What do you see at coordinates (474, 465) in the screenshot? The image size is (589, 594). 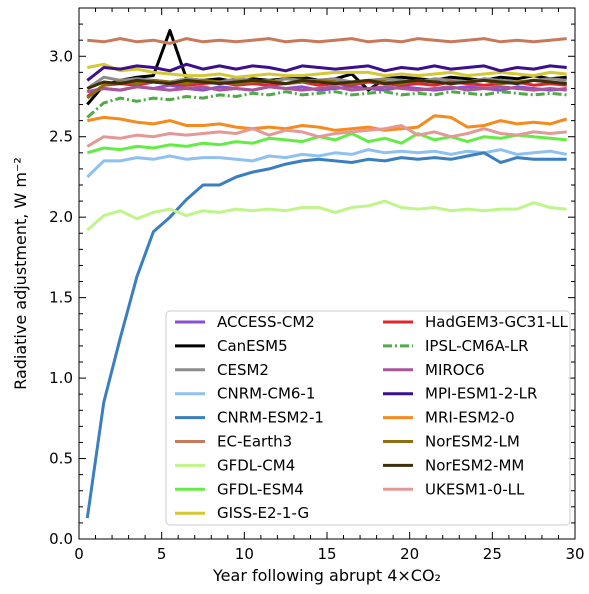 I see `legend-label: NorESM2-MM` at bounding box center [474, 465].